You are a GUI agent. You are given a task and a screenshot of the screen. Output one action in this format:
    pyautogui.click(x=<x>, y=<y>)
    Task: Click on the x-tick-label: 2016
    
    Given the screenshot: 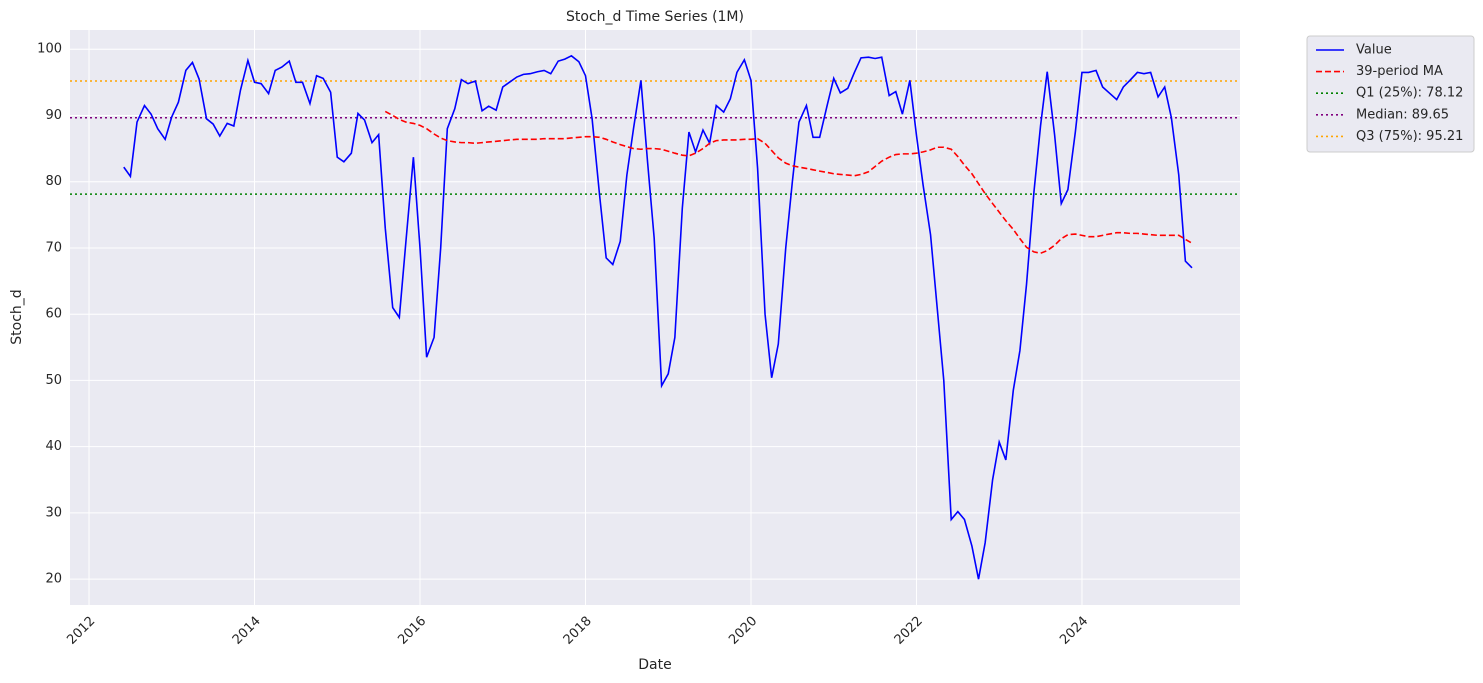 What is the action you would take?
    pyautogui.click(x=412, y=631)
    